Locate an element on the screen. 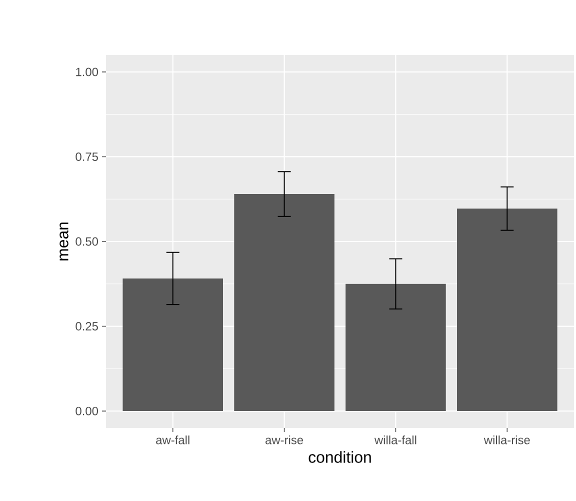  y-tick-label: 0.00 is located at coordinates (87, 411).